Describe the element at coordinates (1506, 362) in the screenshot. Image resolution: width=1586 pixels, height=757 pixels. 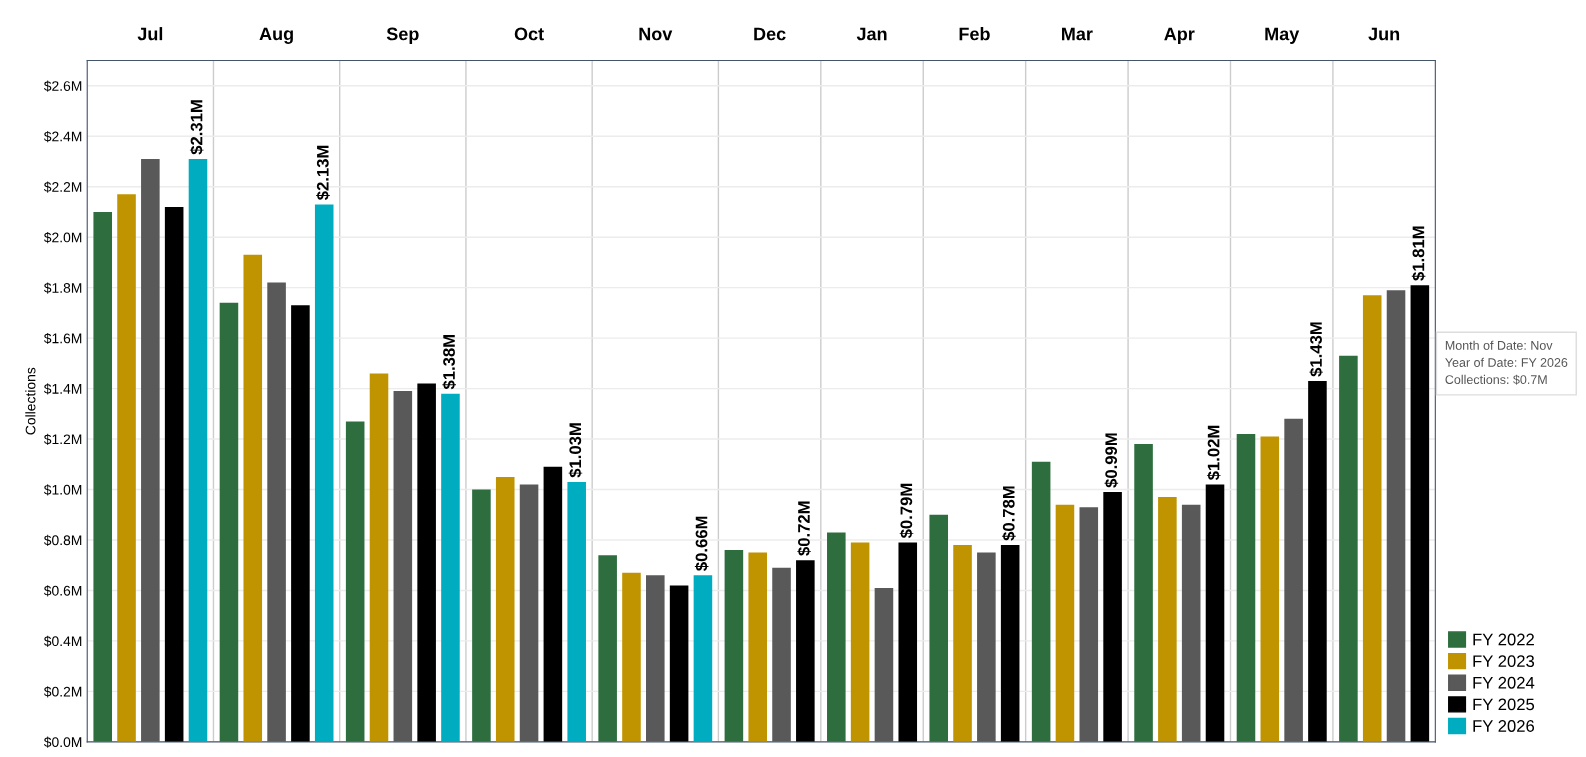
I see `text: Month of Date: Nov Year of Date: FY 2026 Collections: $0.7M` at that location.